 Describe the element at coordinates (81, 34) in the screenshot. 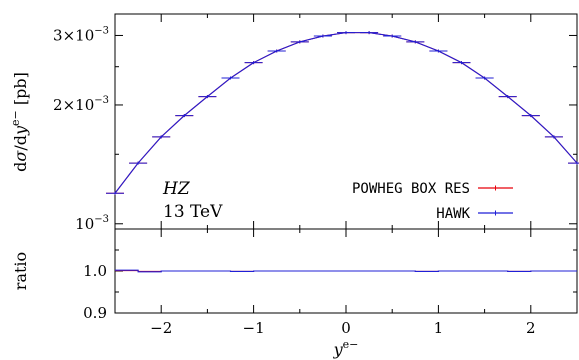

I see `main-y-tick-label: 3×10⁻³` at that location.